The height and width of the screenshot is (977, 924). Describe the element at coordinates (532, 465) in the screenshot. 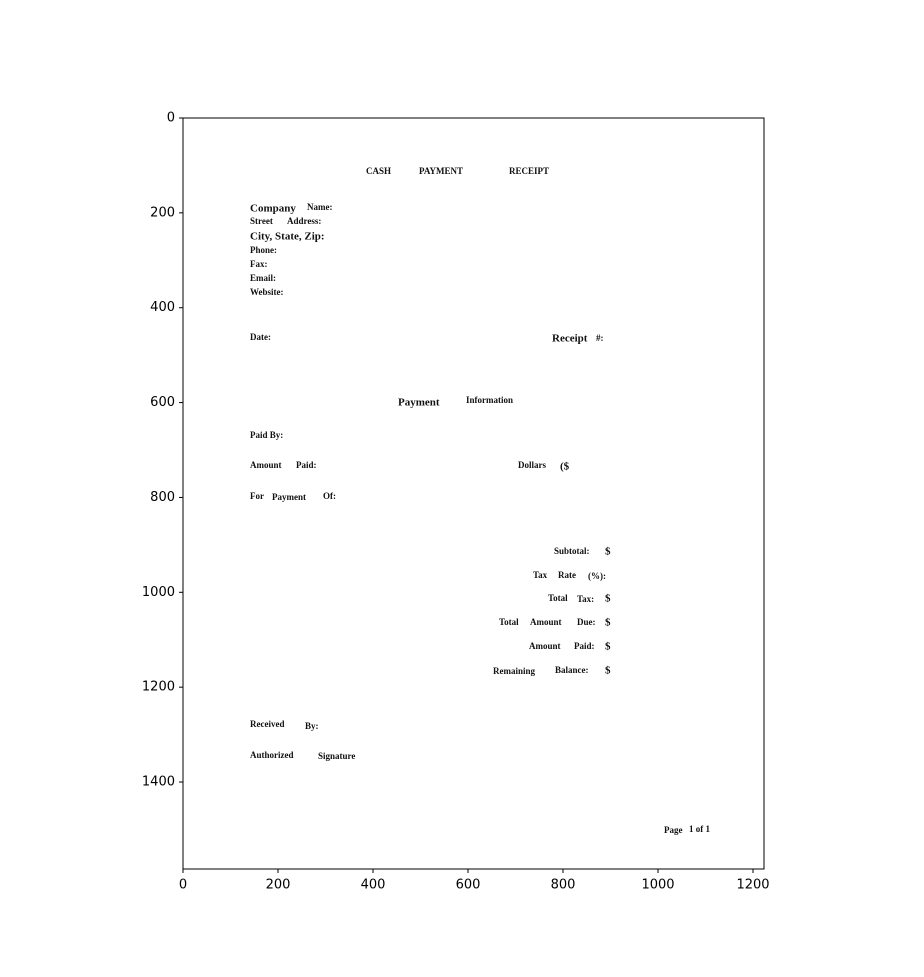

I see `document-word: Dollars` at that location.